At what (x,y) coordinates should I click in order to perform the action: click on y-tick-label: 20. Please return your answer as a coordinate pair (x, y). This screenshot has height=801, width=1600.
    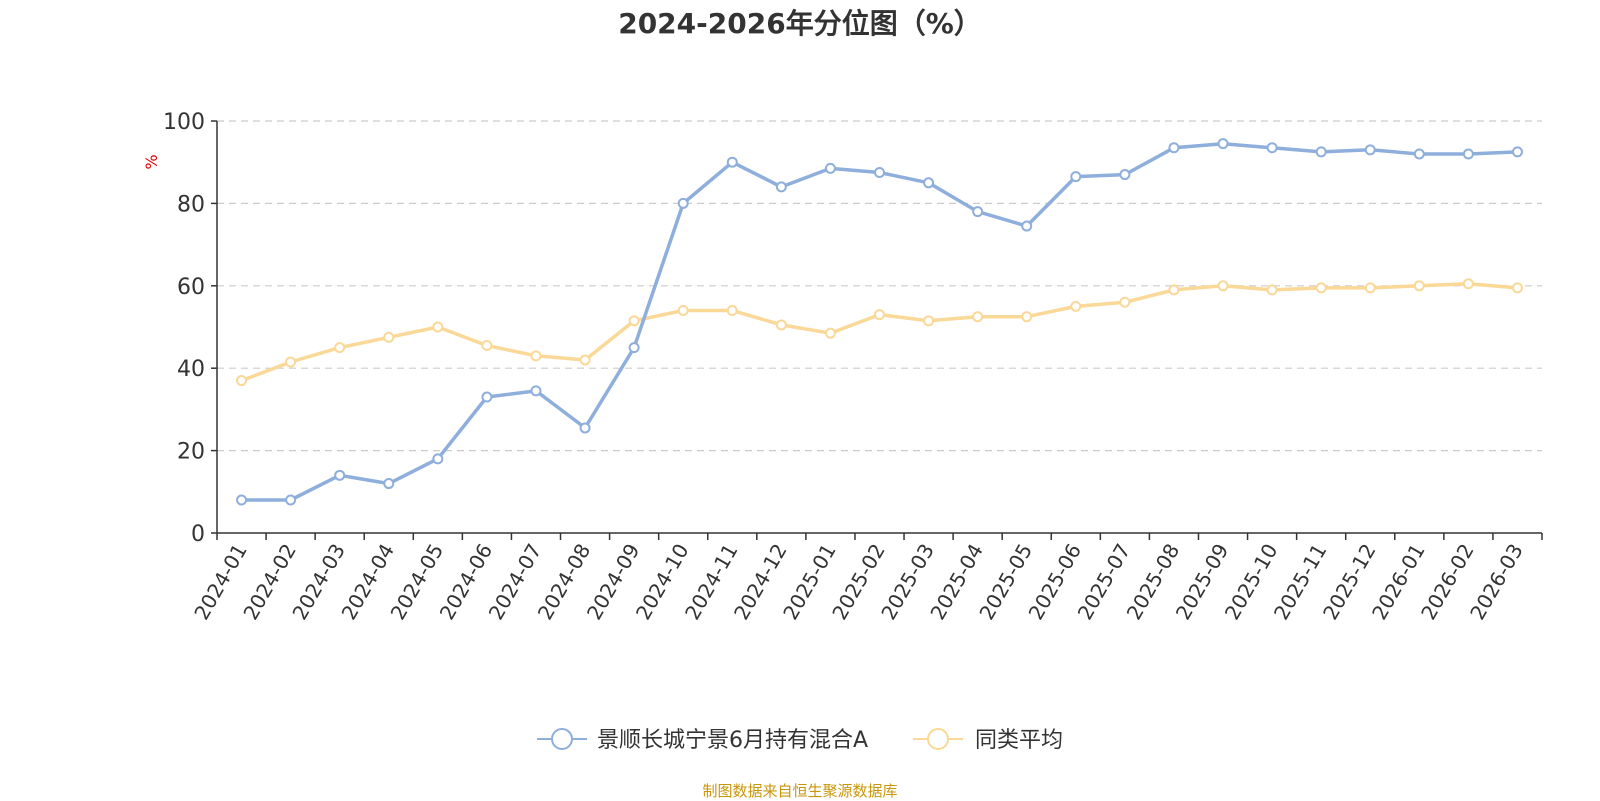
    Looking at the image, I should click on (191, 452).